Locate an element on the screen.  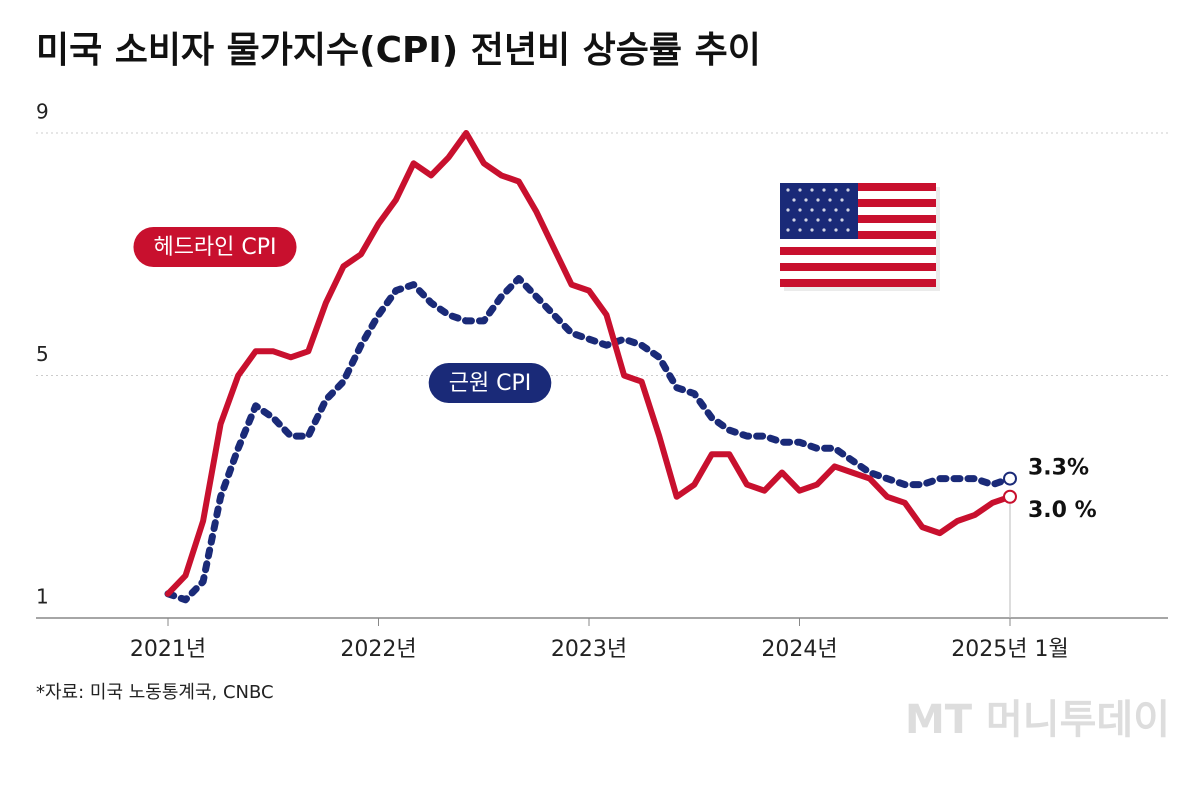
watermark: MT 머니투데이 is located at coordinates (1037, 720).